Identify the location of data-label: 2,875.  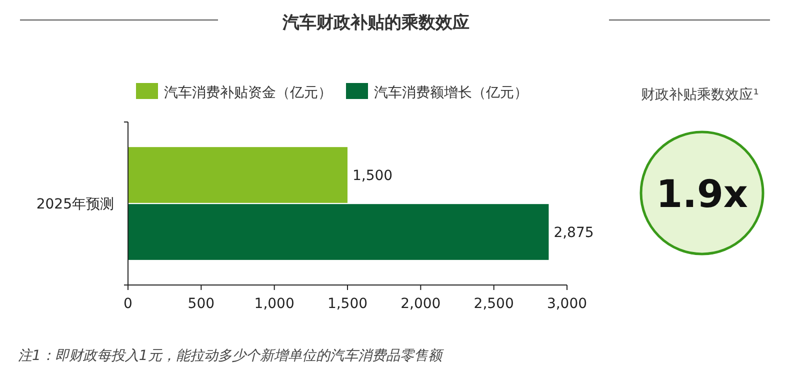
(574, 232).